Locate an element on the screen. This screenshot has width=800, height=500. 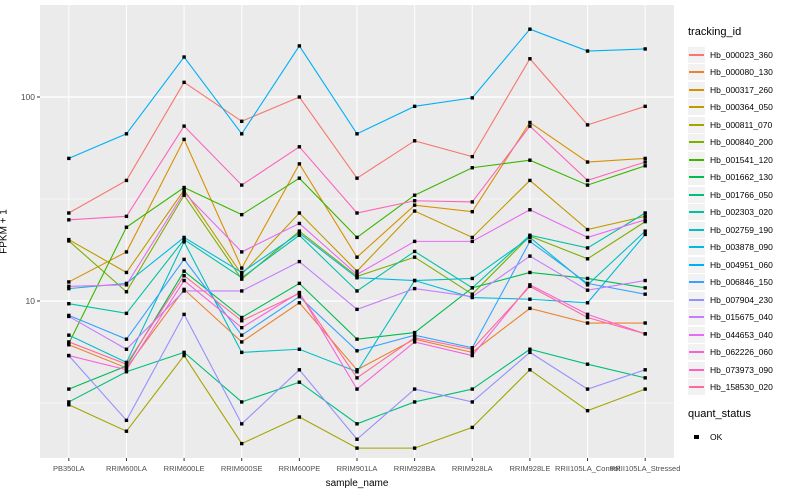
legend-entry-Hb_000364_050: Hb_000364_050 is located at coordinates (744, 108).